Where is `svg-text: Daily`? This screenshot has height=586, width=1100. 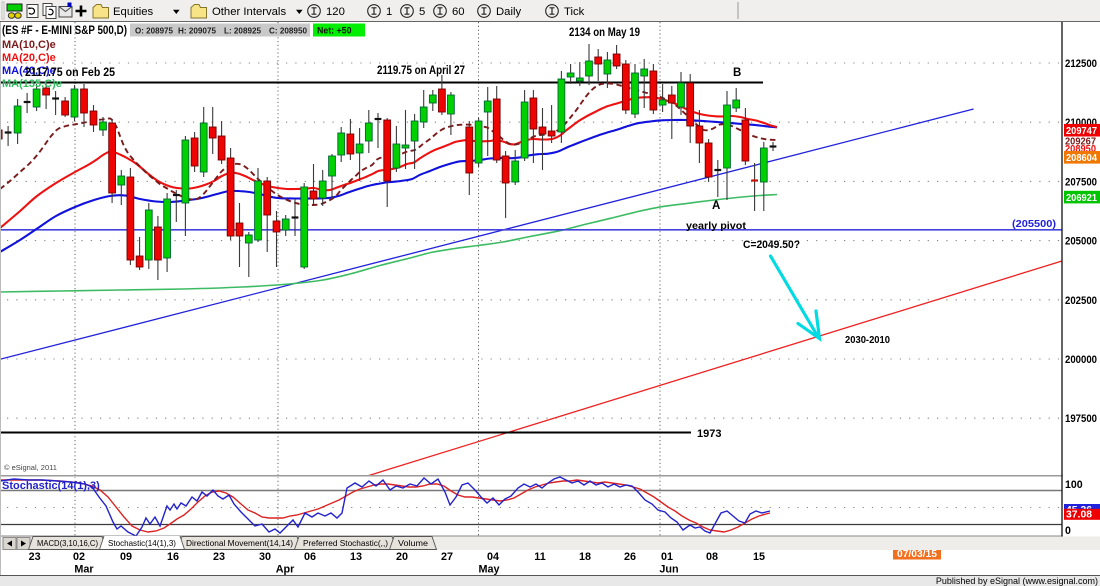 svg-text: Daily is located at coordinates (508, 12).